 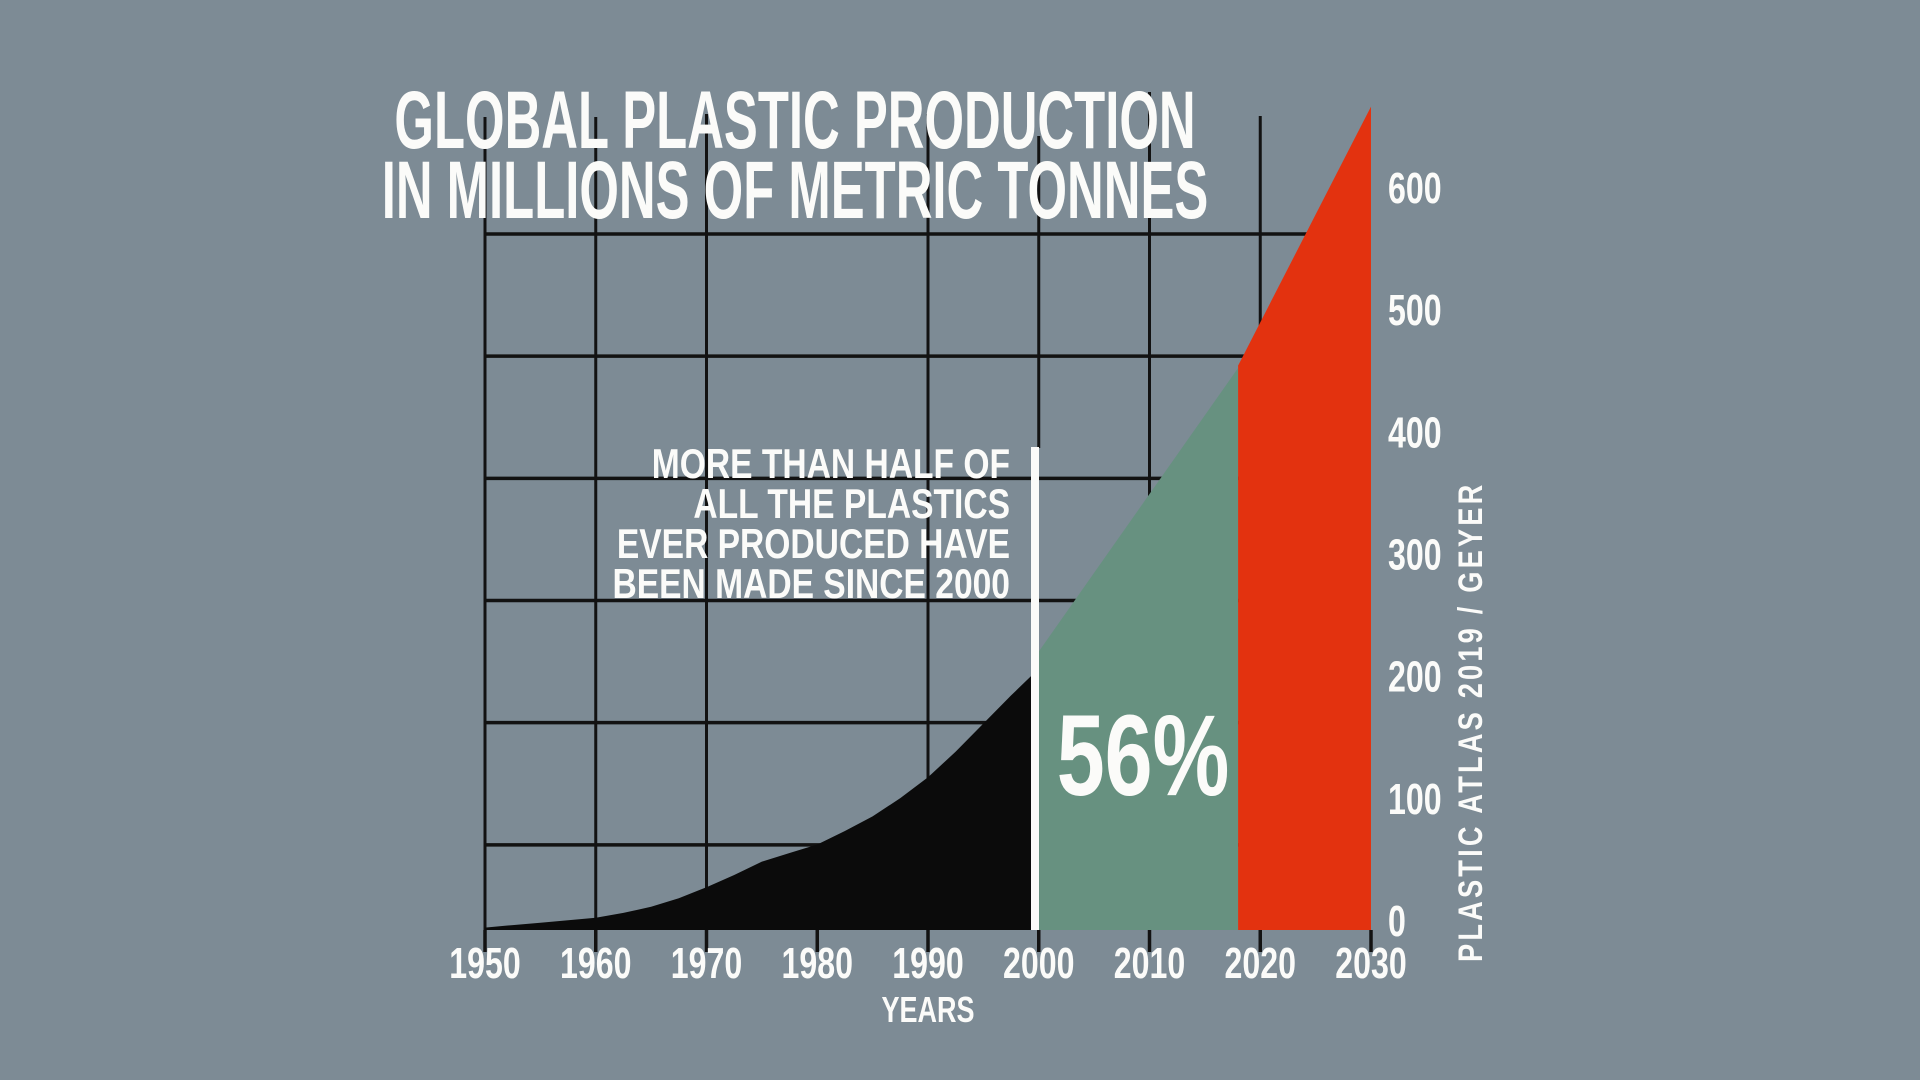 I want to click on y-axis-labels: 0 100 200 300 400 500 600, so click(x=1415, y=555).